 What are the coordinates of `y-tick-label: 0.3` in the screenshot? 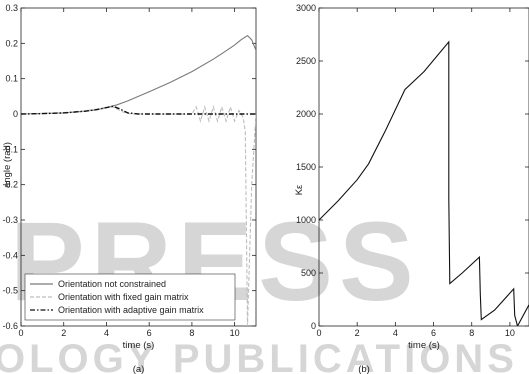 It's located at (11, 8).